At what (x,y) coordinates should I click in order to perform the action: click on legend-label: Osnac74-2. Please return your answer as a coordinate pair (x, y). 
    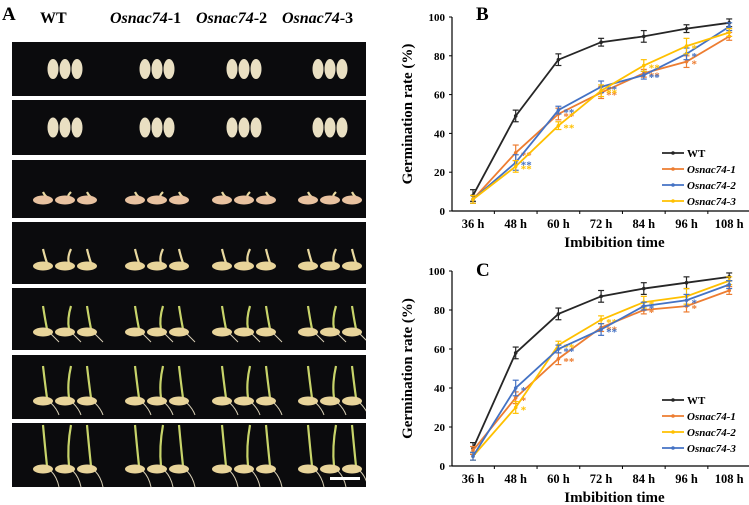
    Looking at the image, I should click on (711, 433).